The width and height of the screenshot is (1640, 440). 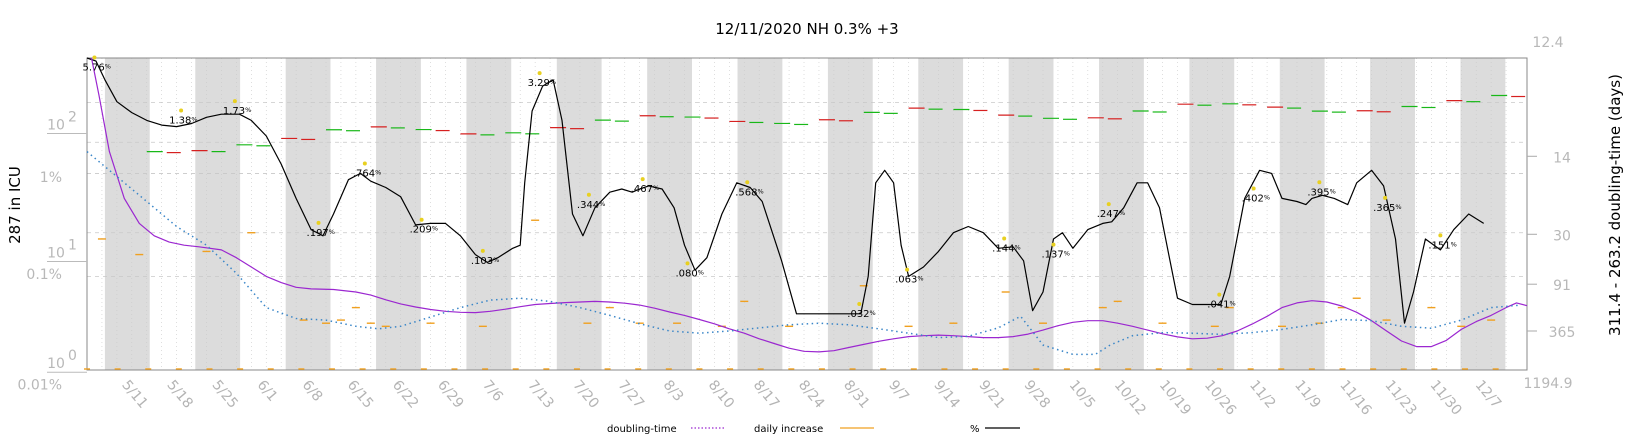 I want to click on point-label: .032%, so click(x=861, y=314).